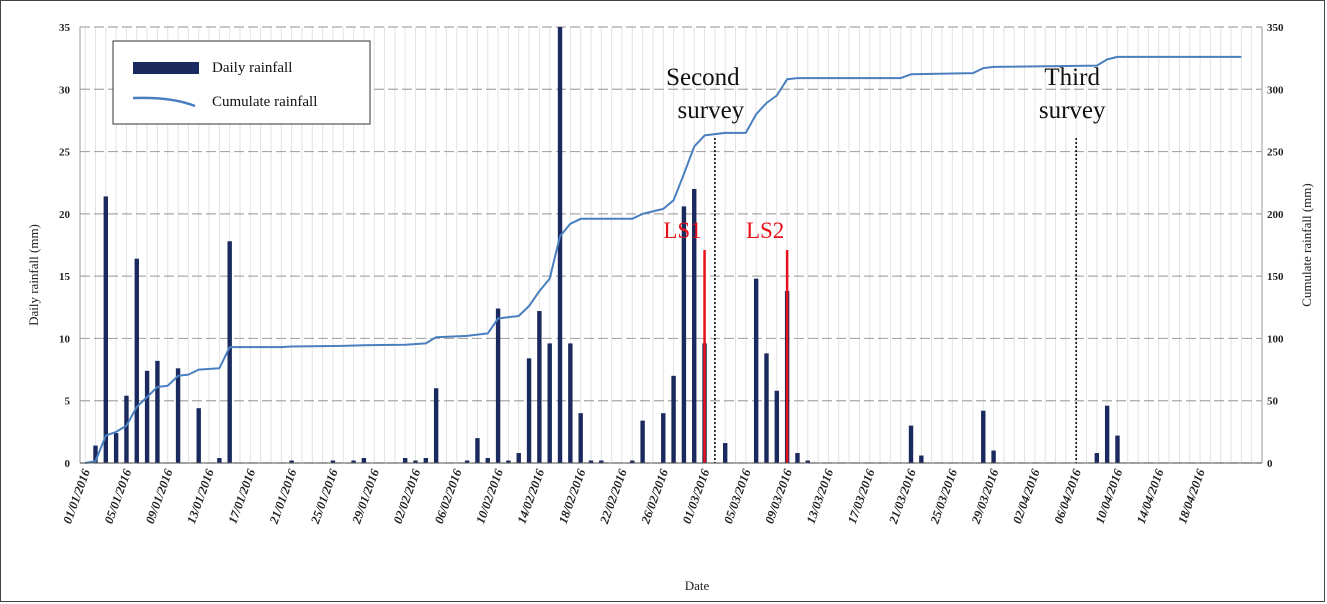 This screenshot has width=1327, height=604. I want to click on x-tick-label: 26/02/2016, so click(654, 497).